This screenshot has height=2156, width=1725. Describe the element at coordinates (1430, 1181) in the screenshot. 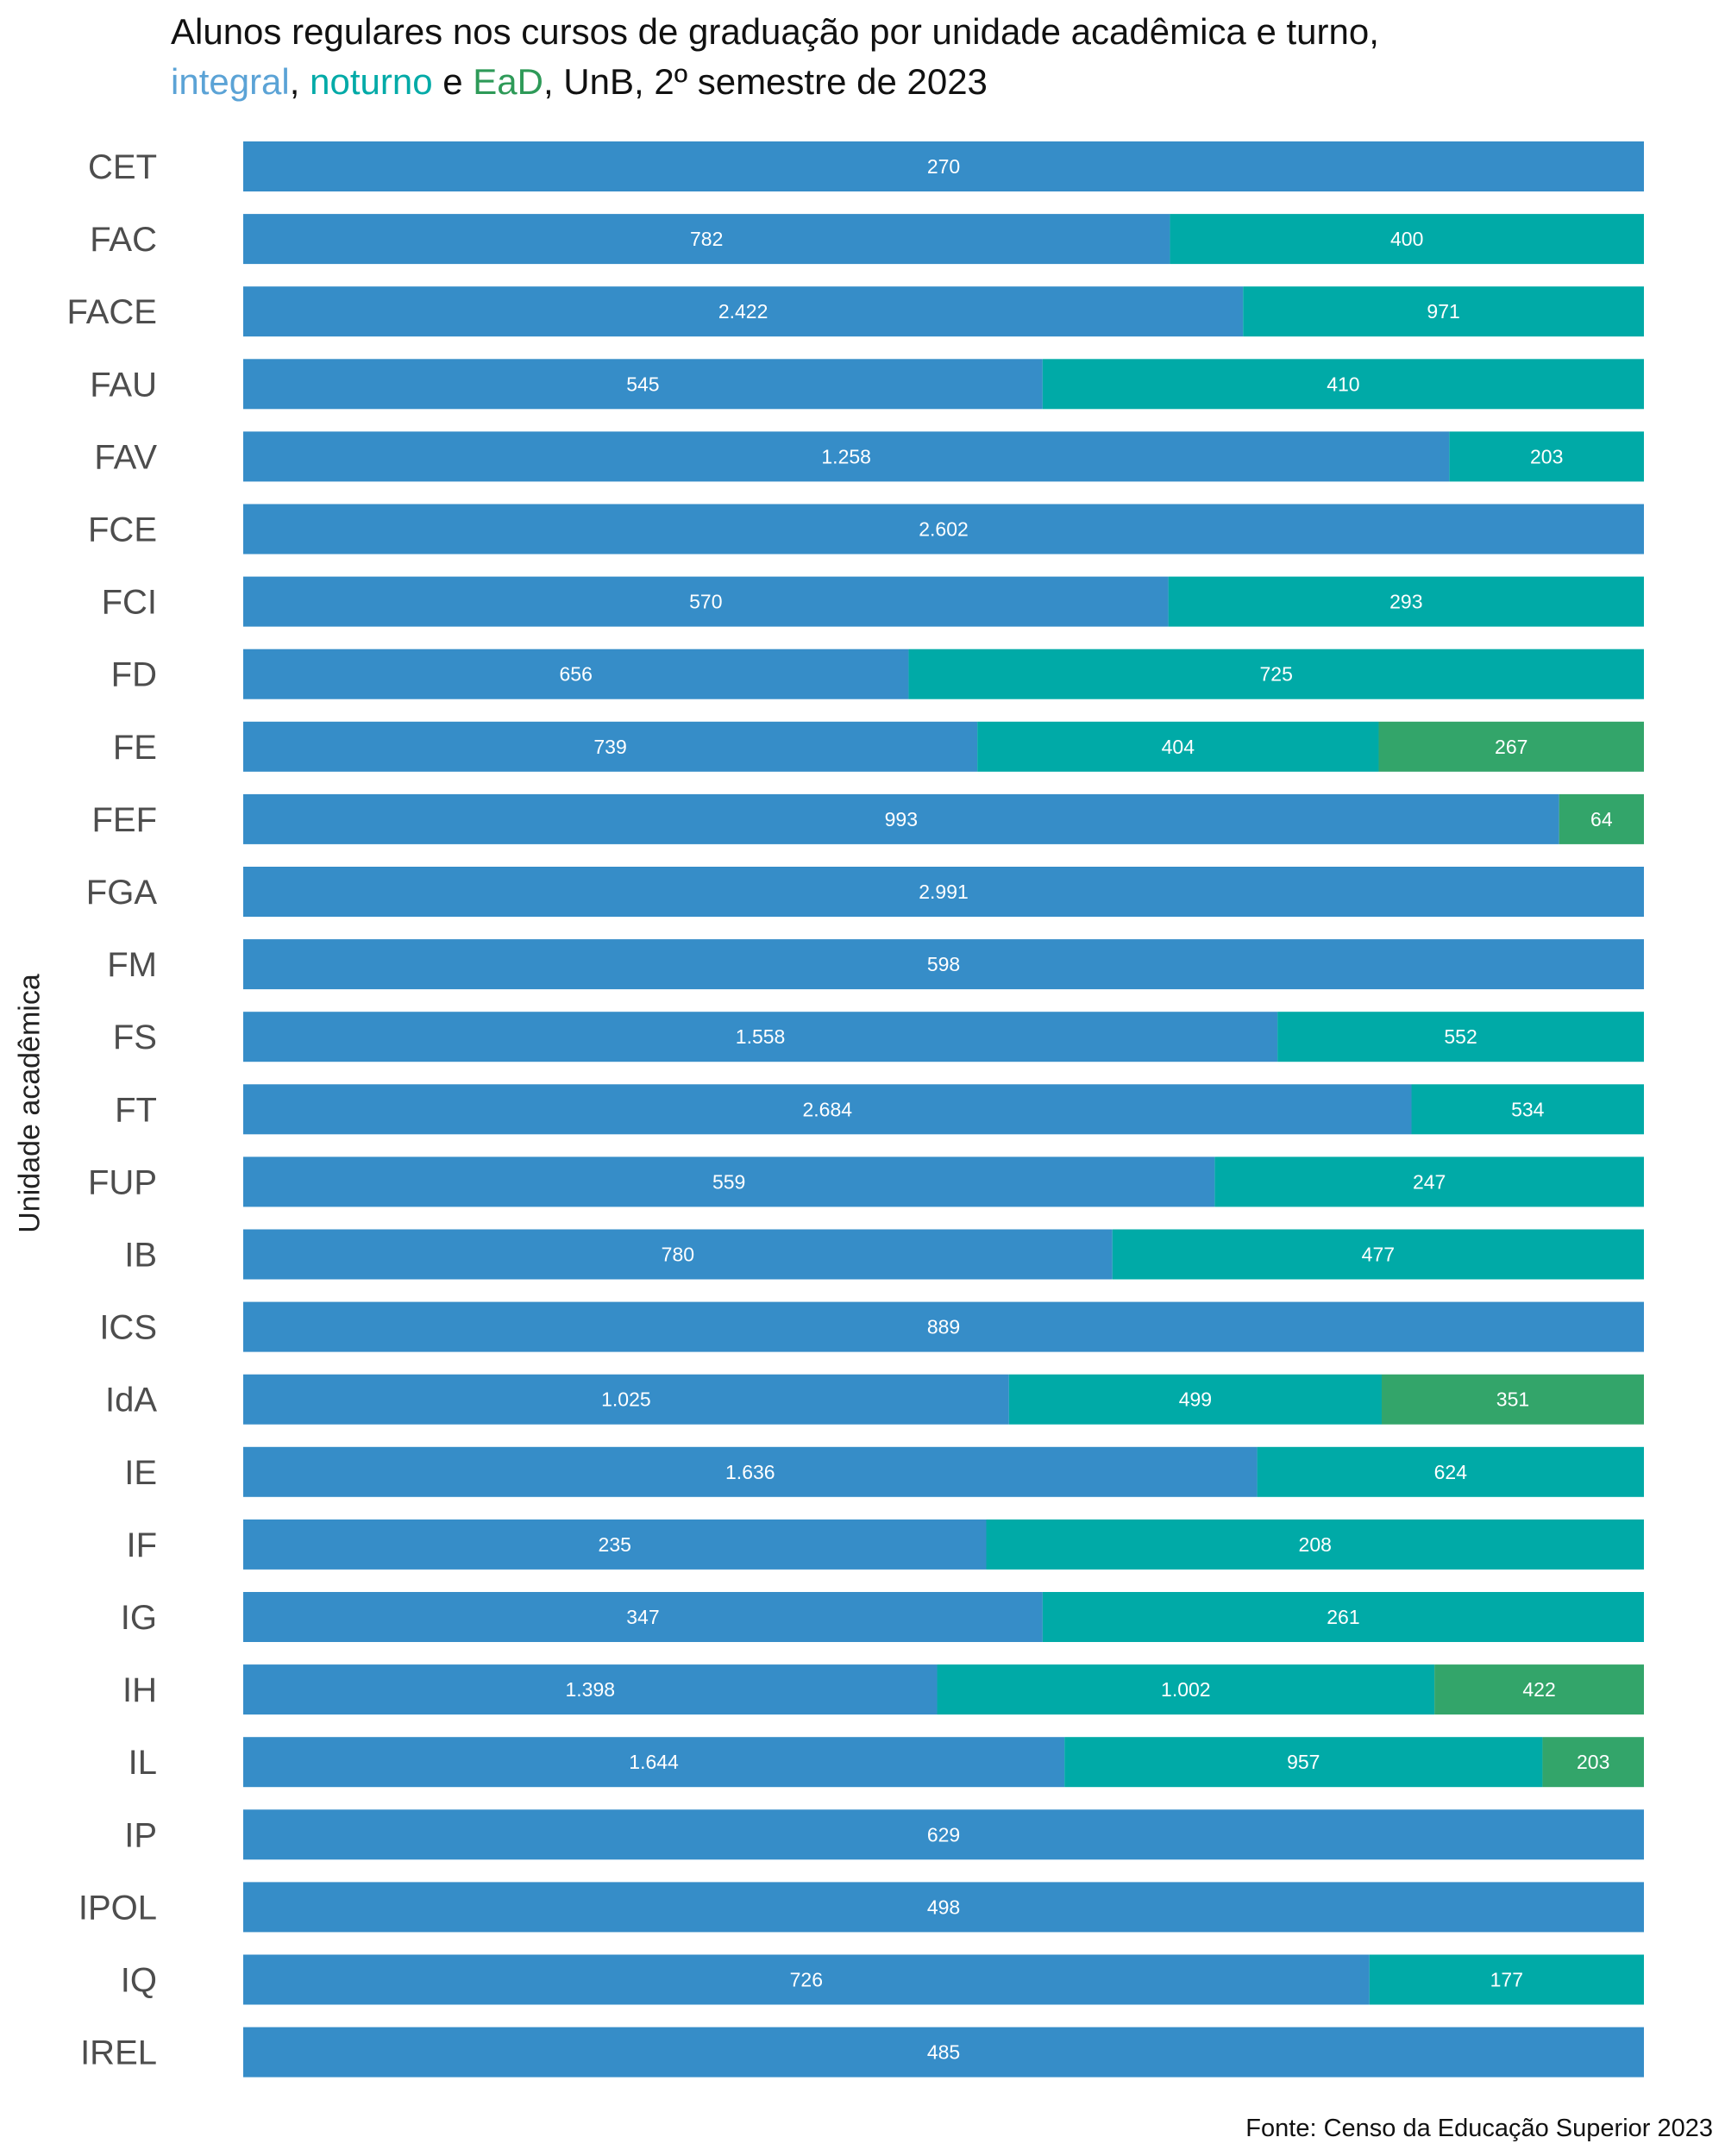

I see `value-label-fup-noturno: 247` at that location.